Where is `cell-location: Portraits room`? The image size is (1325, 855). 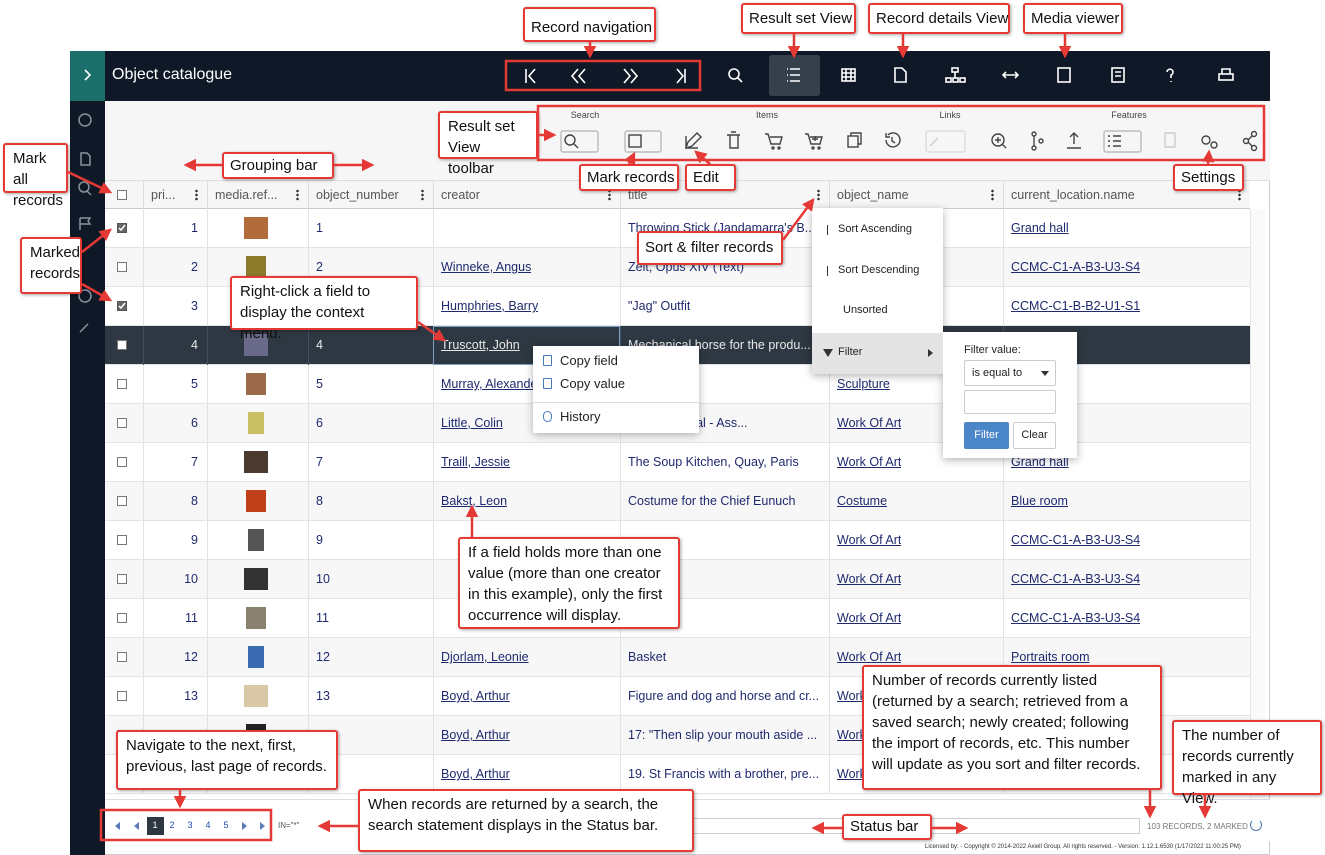
cell-location: Portraits room is located at coordinates (1050, 657).